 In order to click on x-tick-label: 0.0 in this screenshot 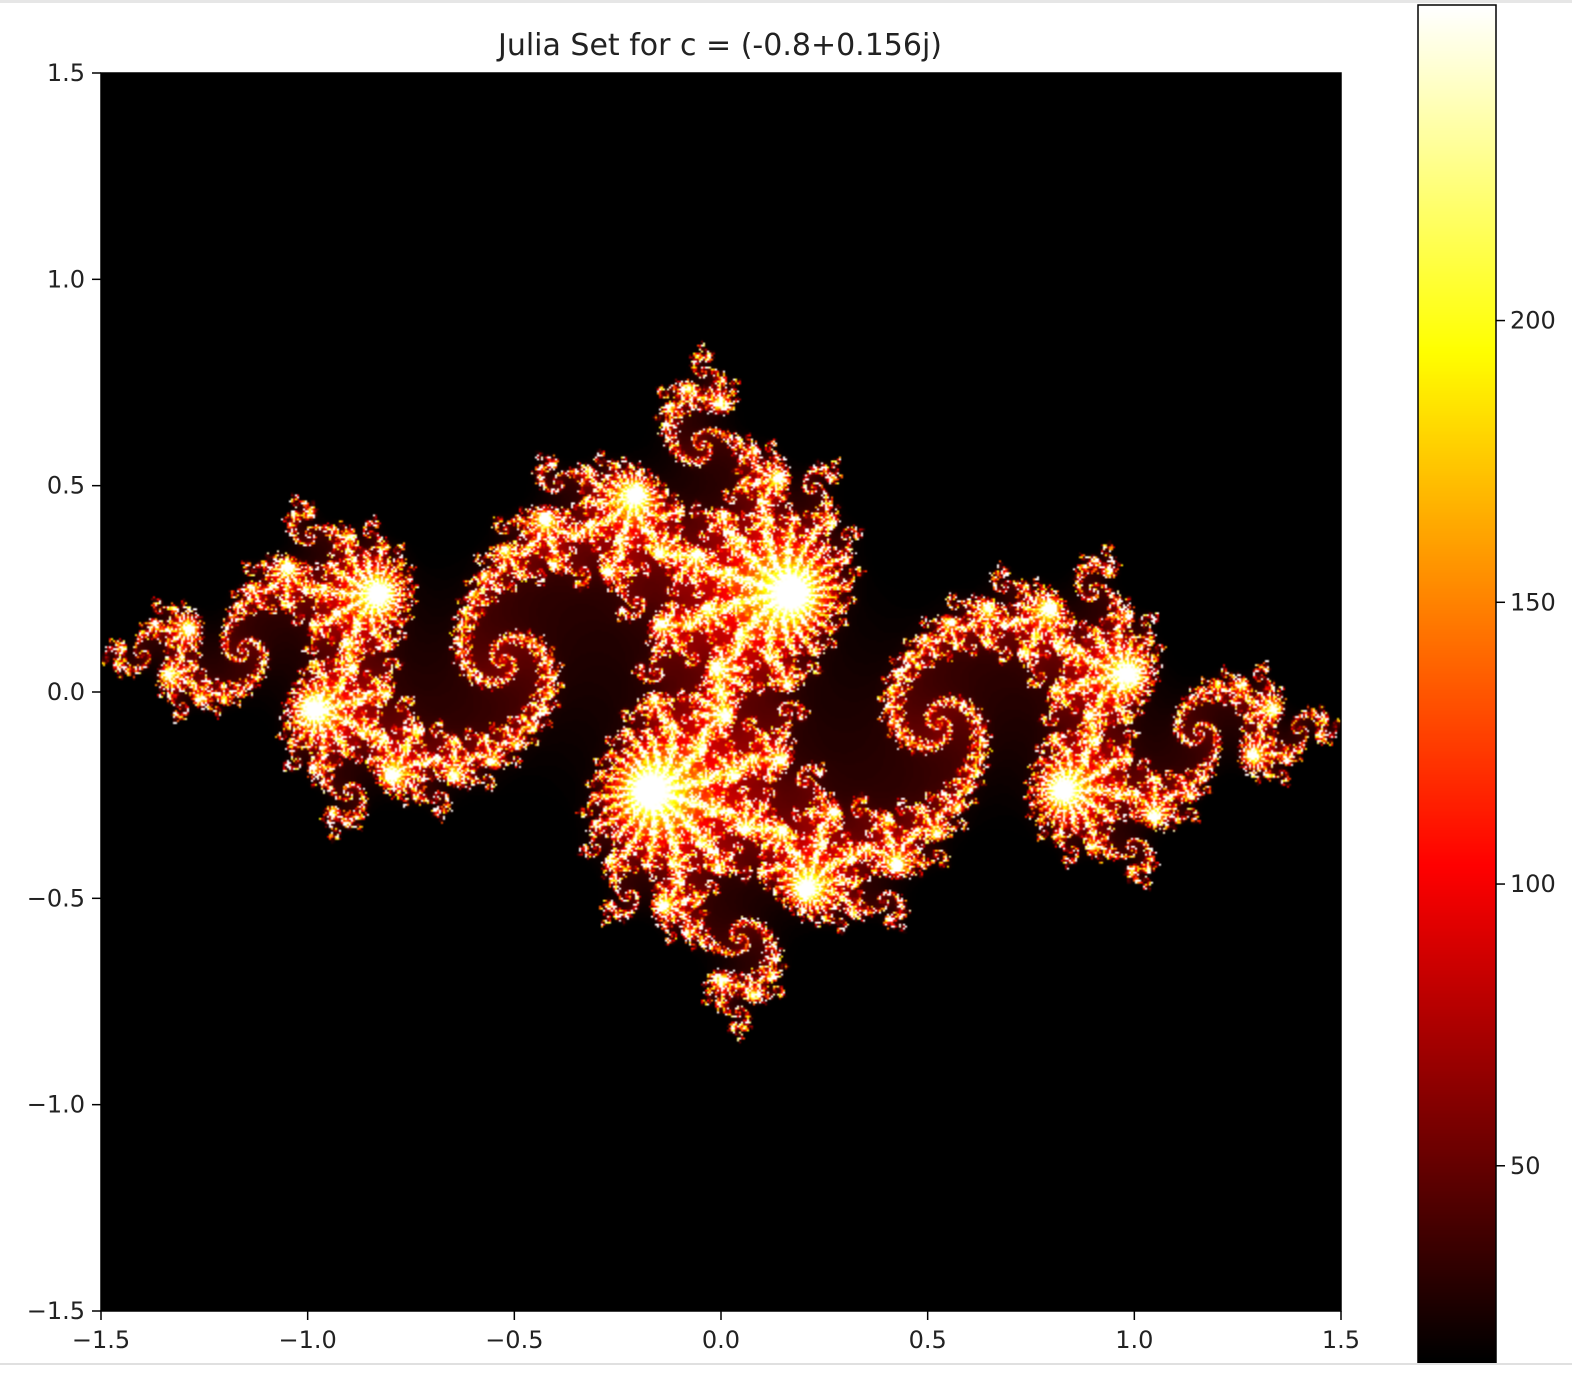, I will do `click(721, 1340)`.